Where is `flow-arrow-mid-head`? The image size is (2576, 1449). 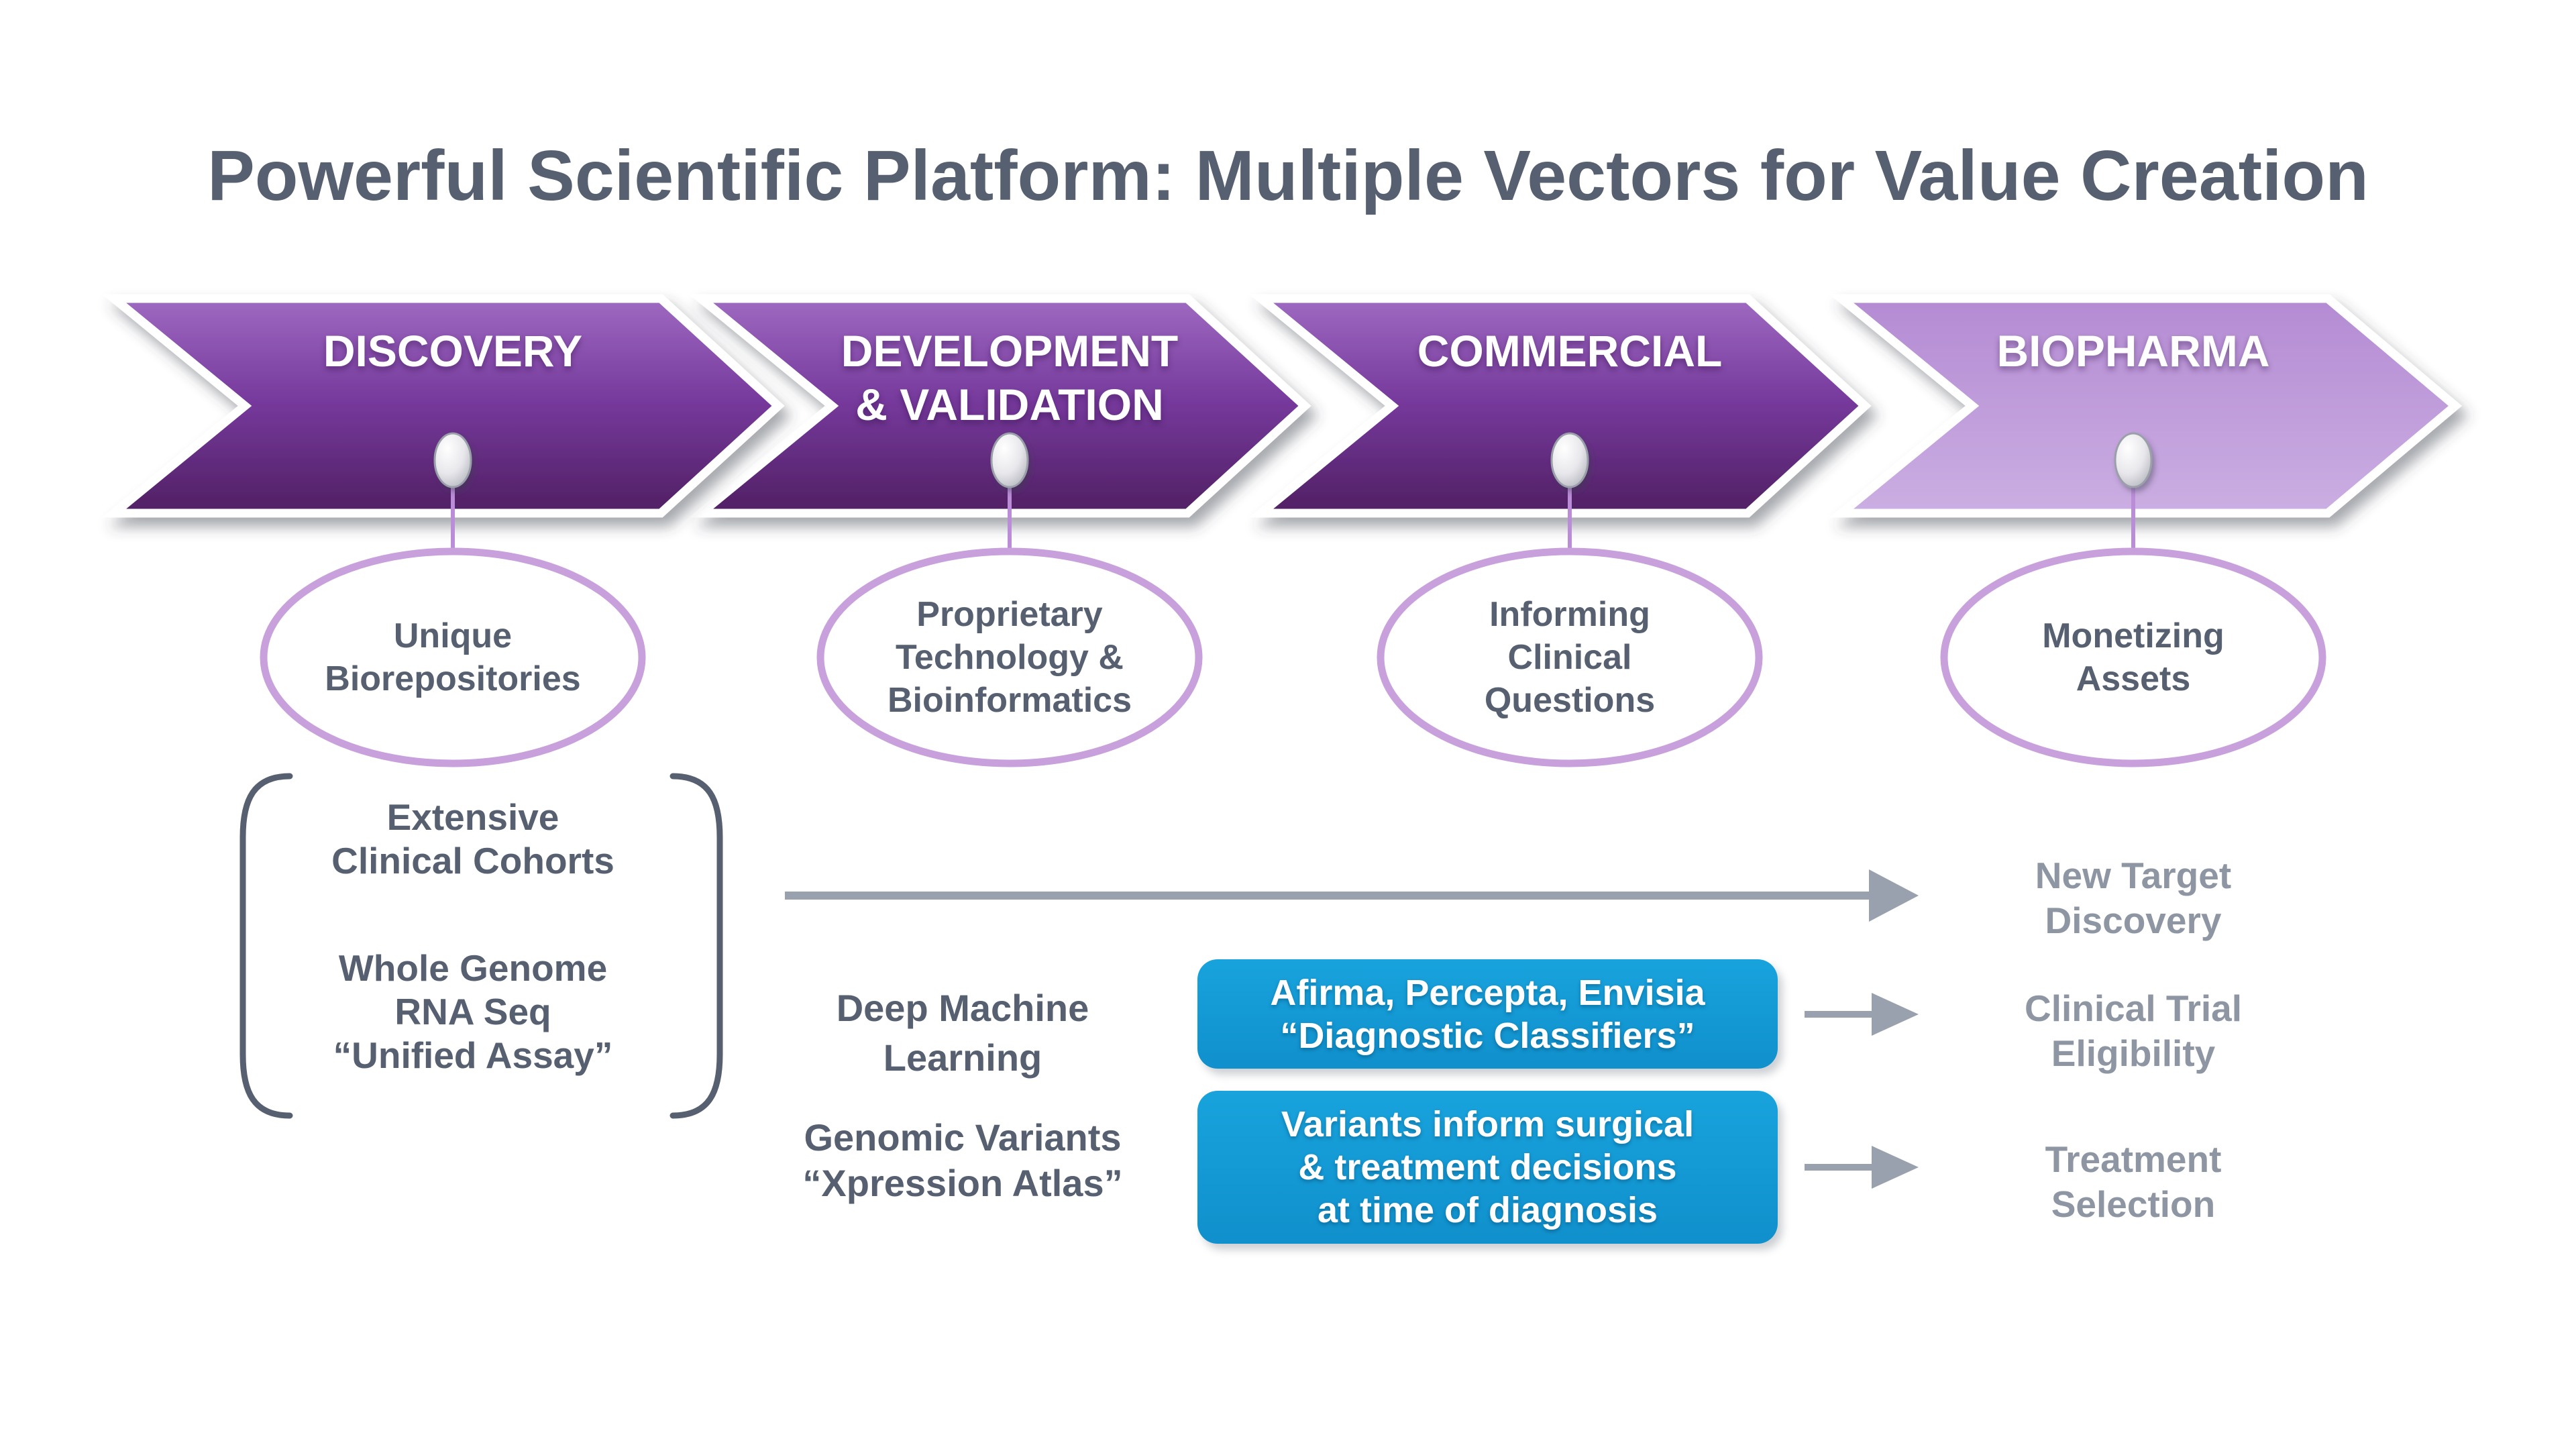
flow-arrow-mid-head is located at coordinates (1895, 1014).